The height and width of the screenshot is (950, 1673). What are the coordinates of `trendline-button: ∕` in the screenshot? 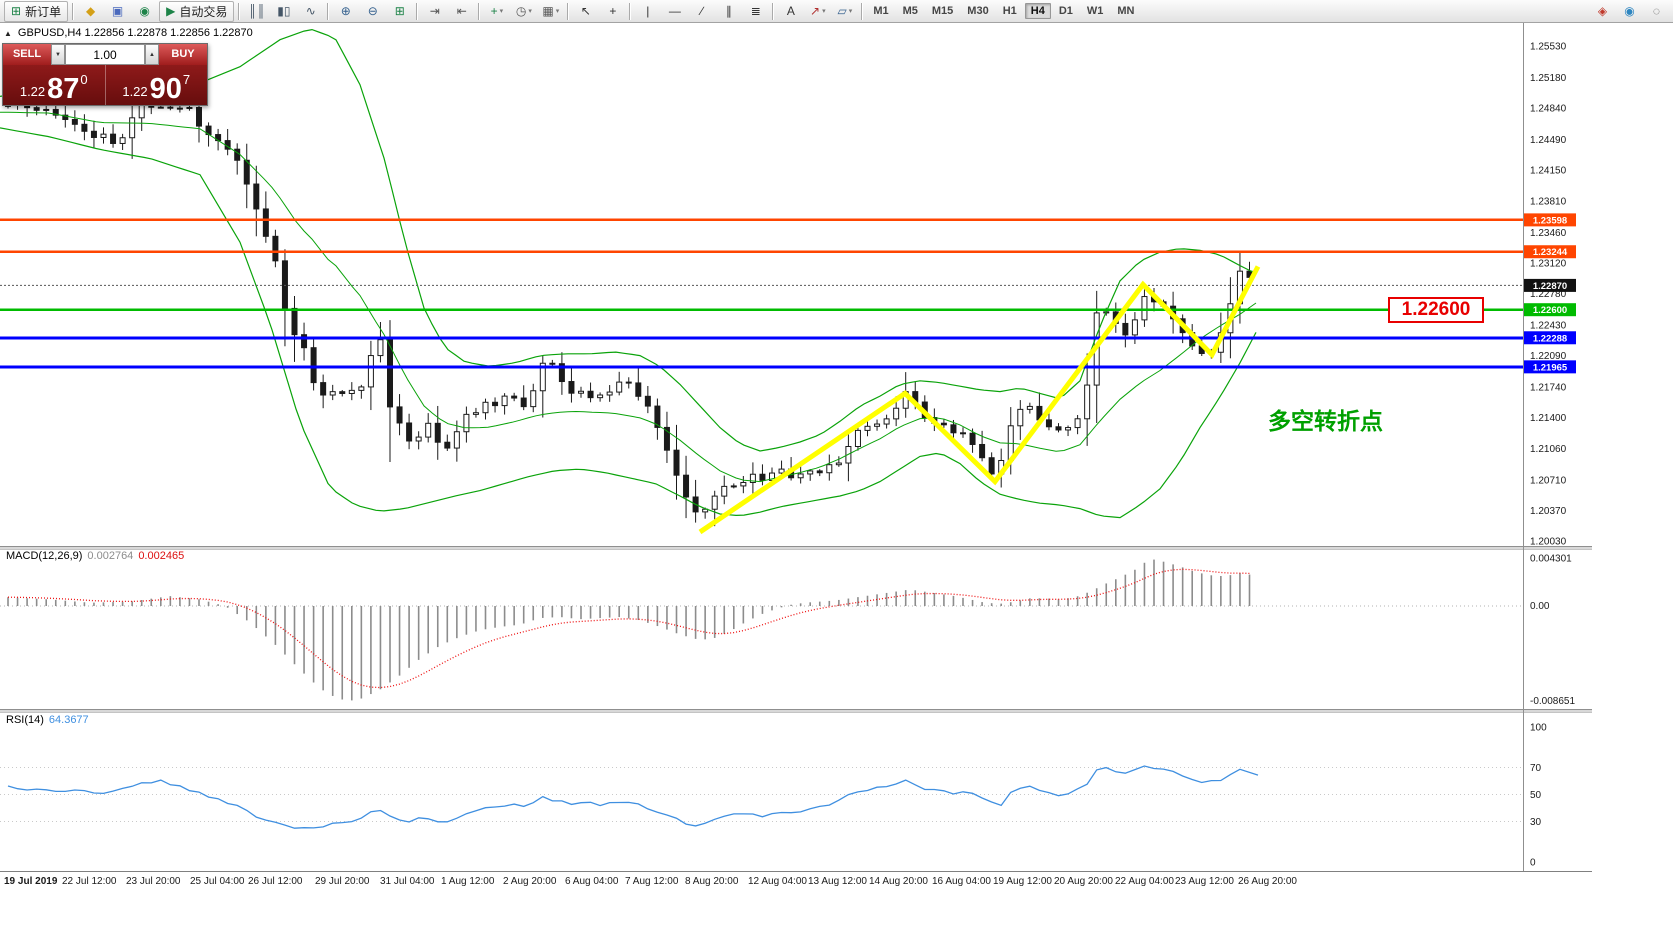 It's located at (701, 11).